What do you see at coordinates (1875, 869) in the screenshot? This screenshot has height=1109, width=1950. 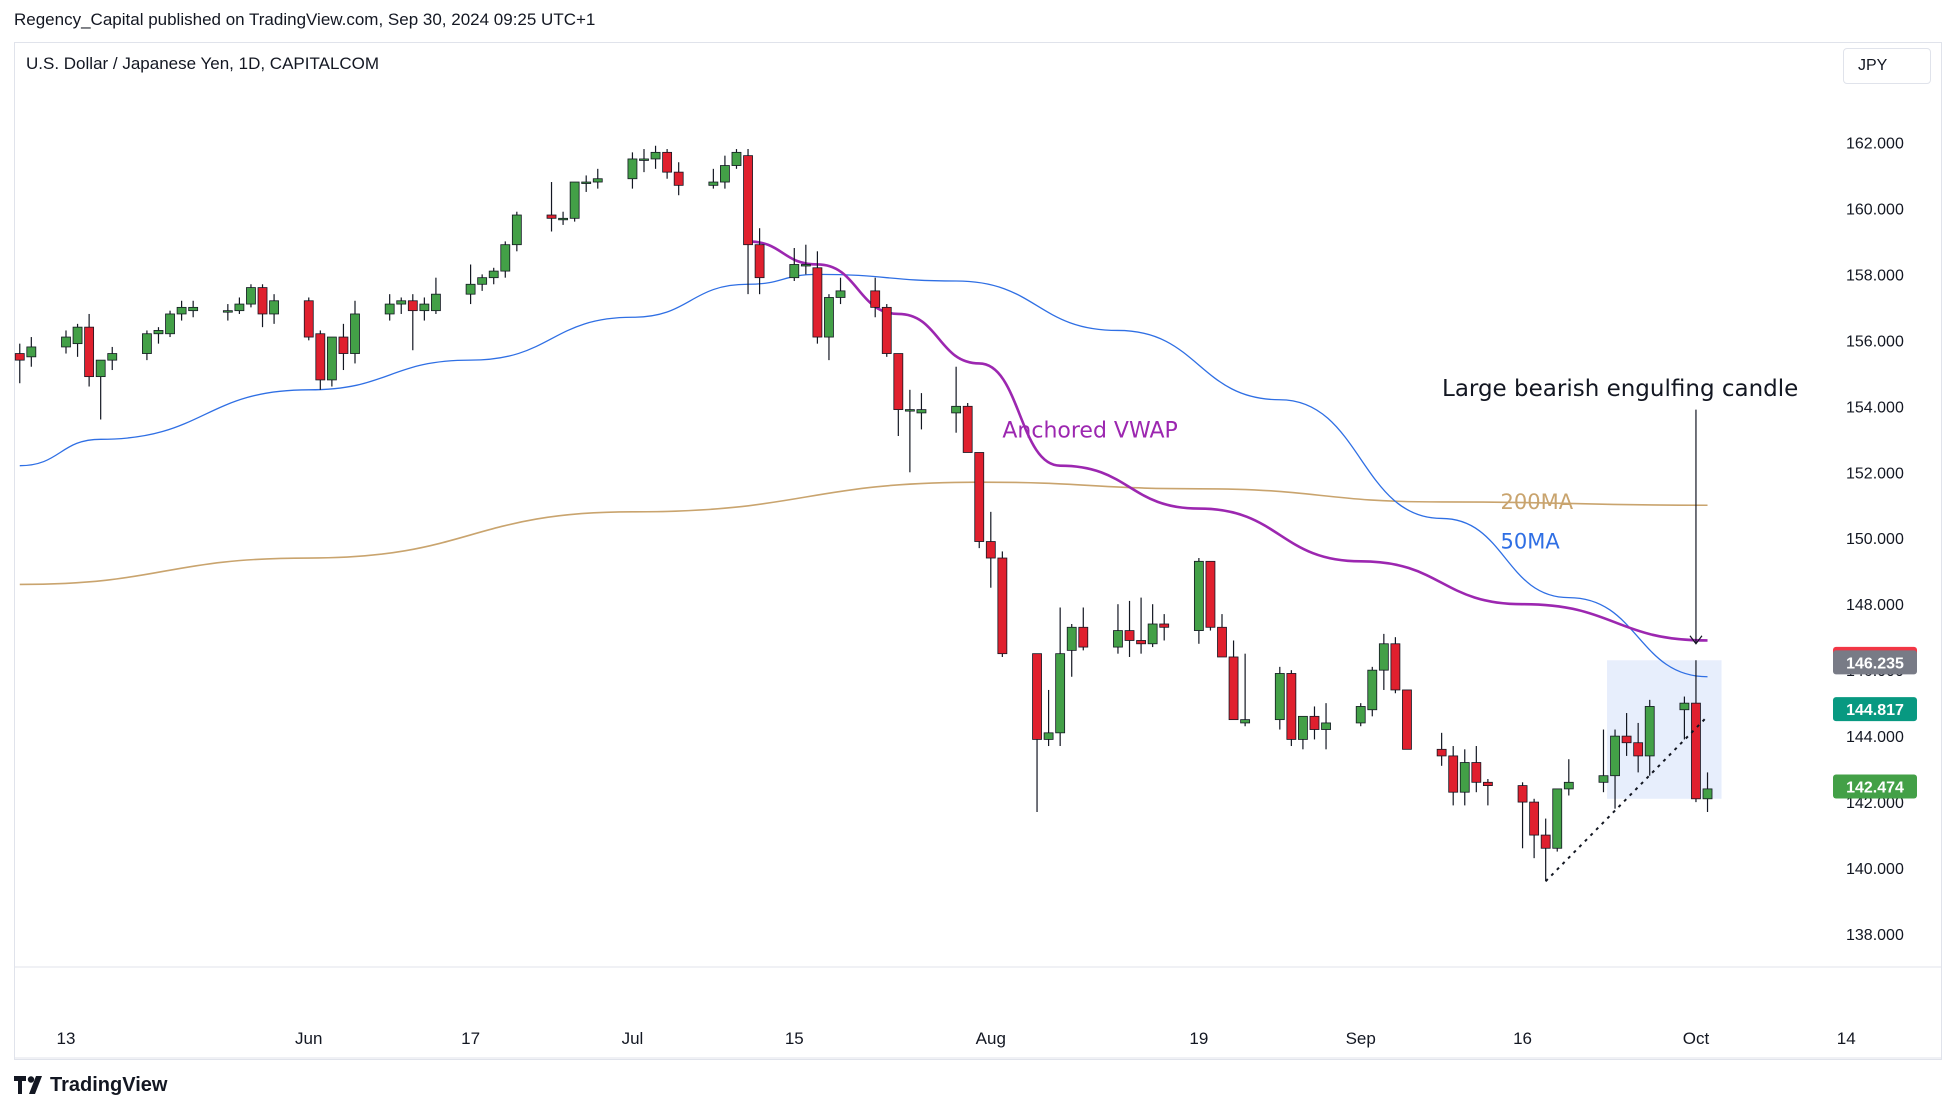 I see `y-tick-label: 140.000` at bounding box center [1875, 869].